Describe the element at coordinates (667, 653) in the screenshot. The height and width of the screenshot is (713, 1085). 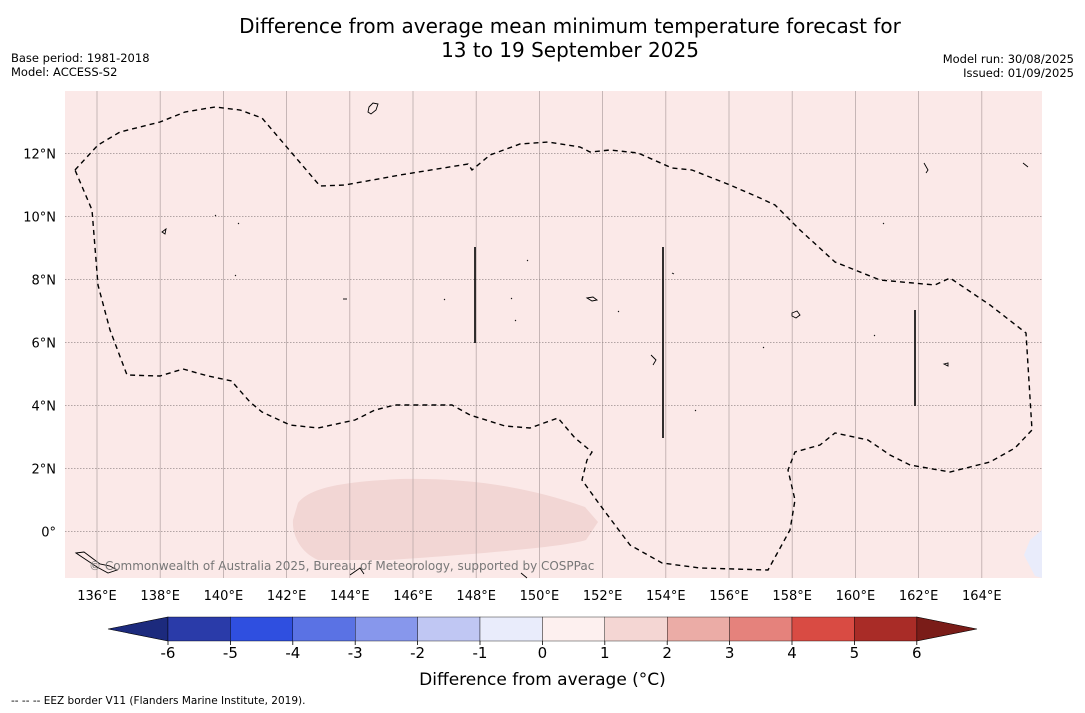
I see `colorbar-tick-label: 2` at that location.